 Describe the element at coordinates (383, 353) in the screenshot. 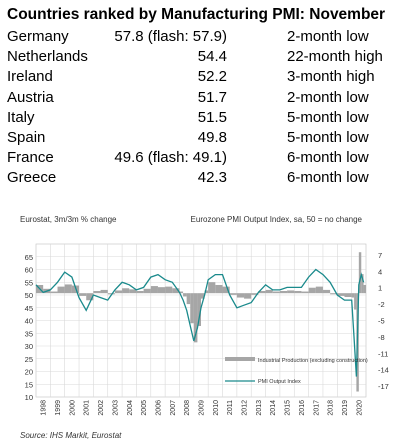

I see `right-tick-label: -11` at that location.